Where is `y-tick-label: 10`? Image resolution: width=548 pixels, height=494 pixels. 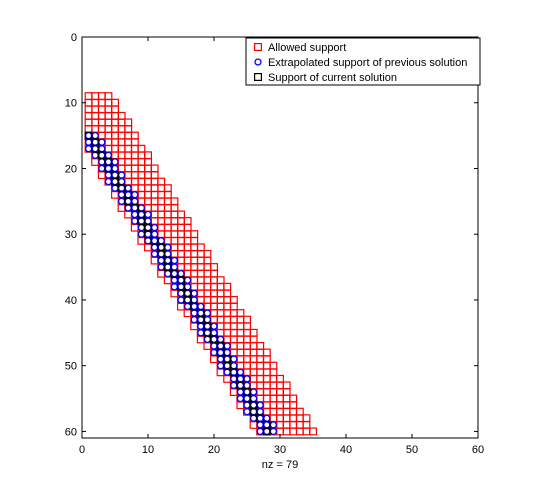
y-tick-label: 10 is located at coordinates (71, 104).